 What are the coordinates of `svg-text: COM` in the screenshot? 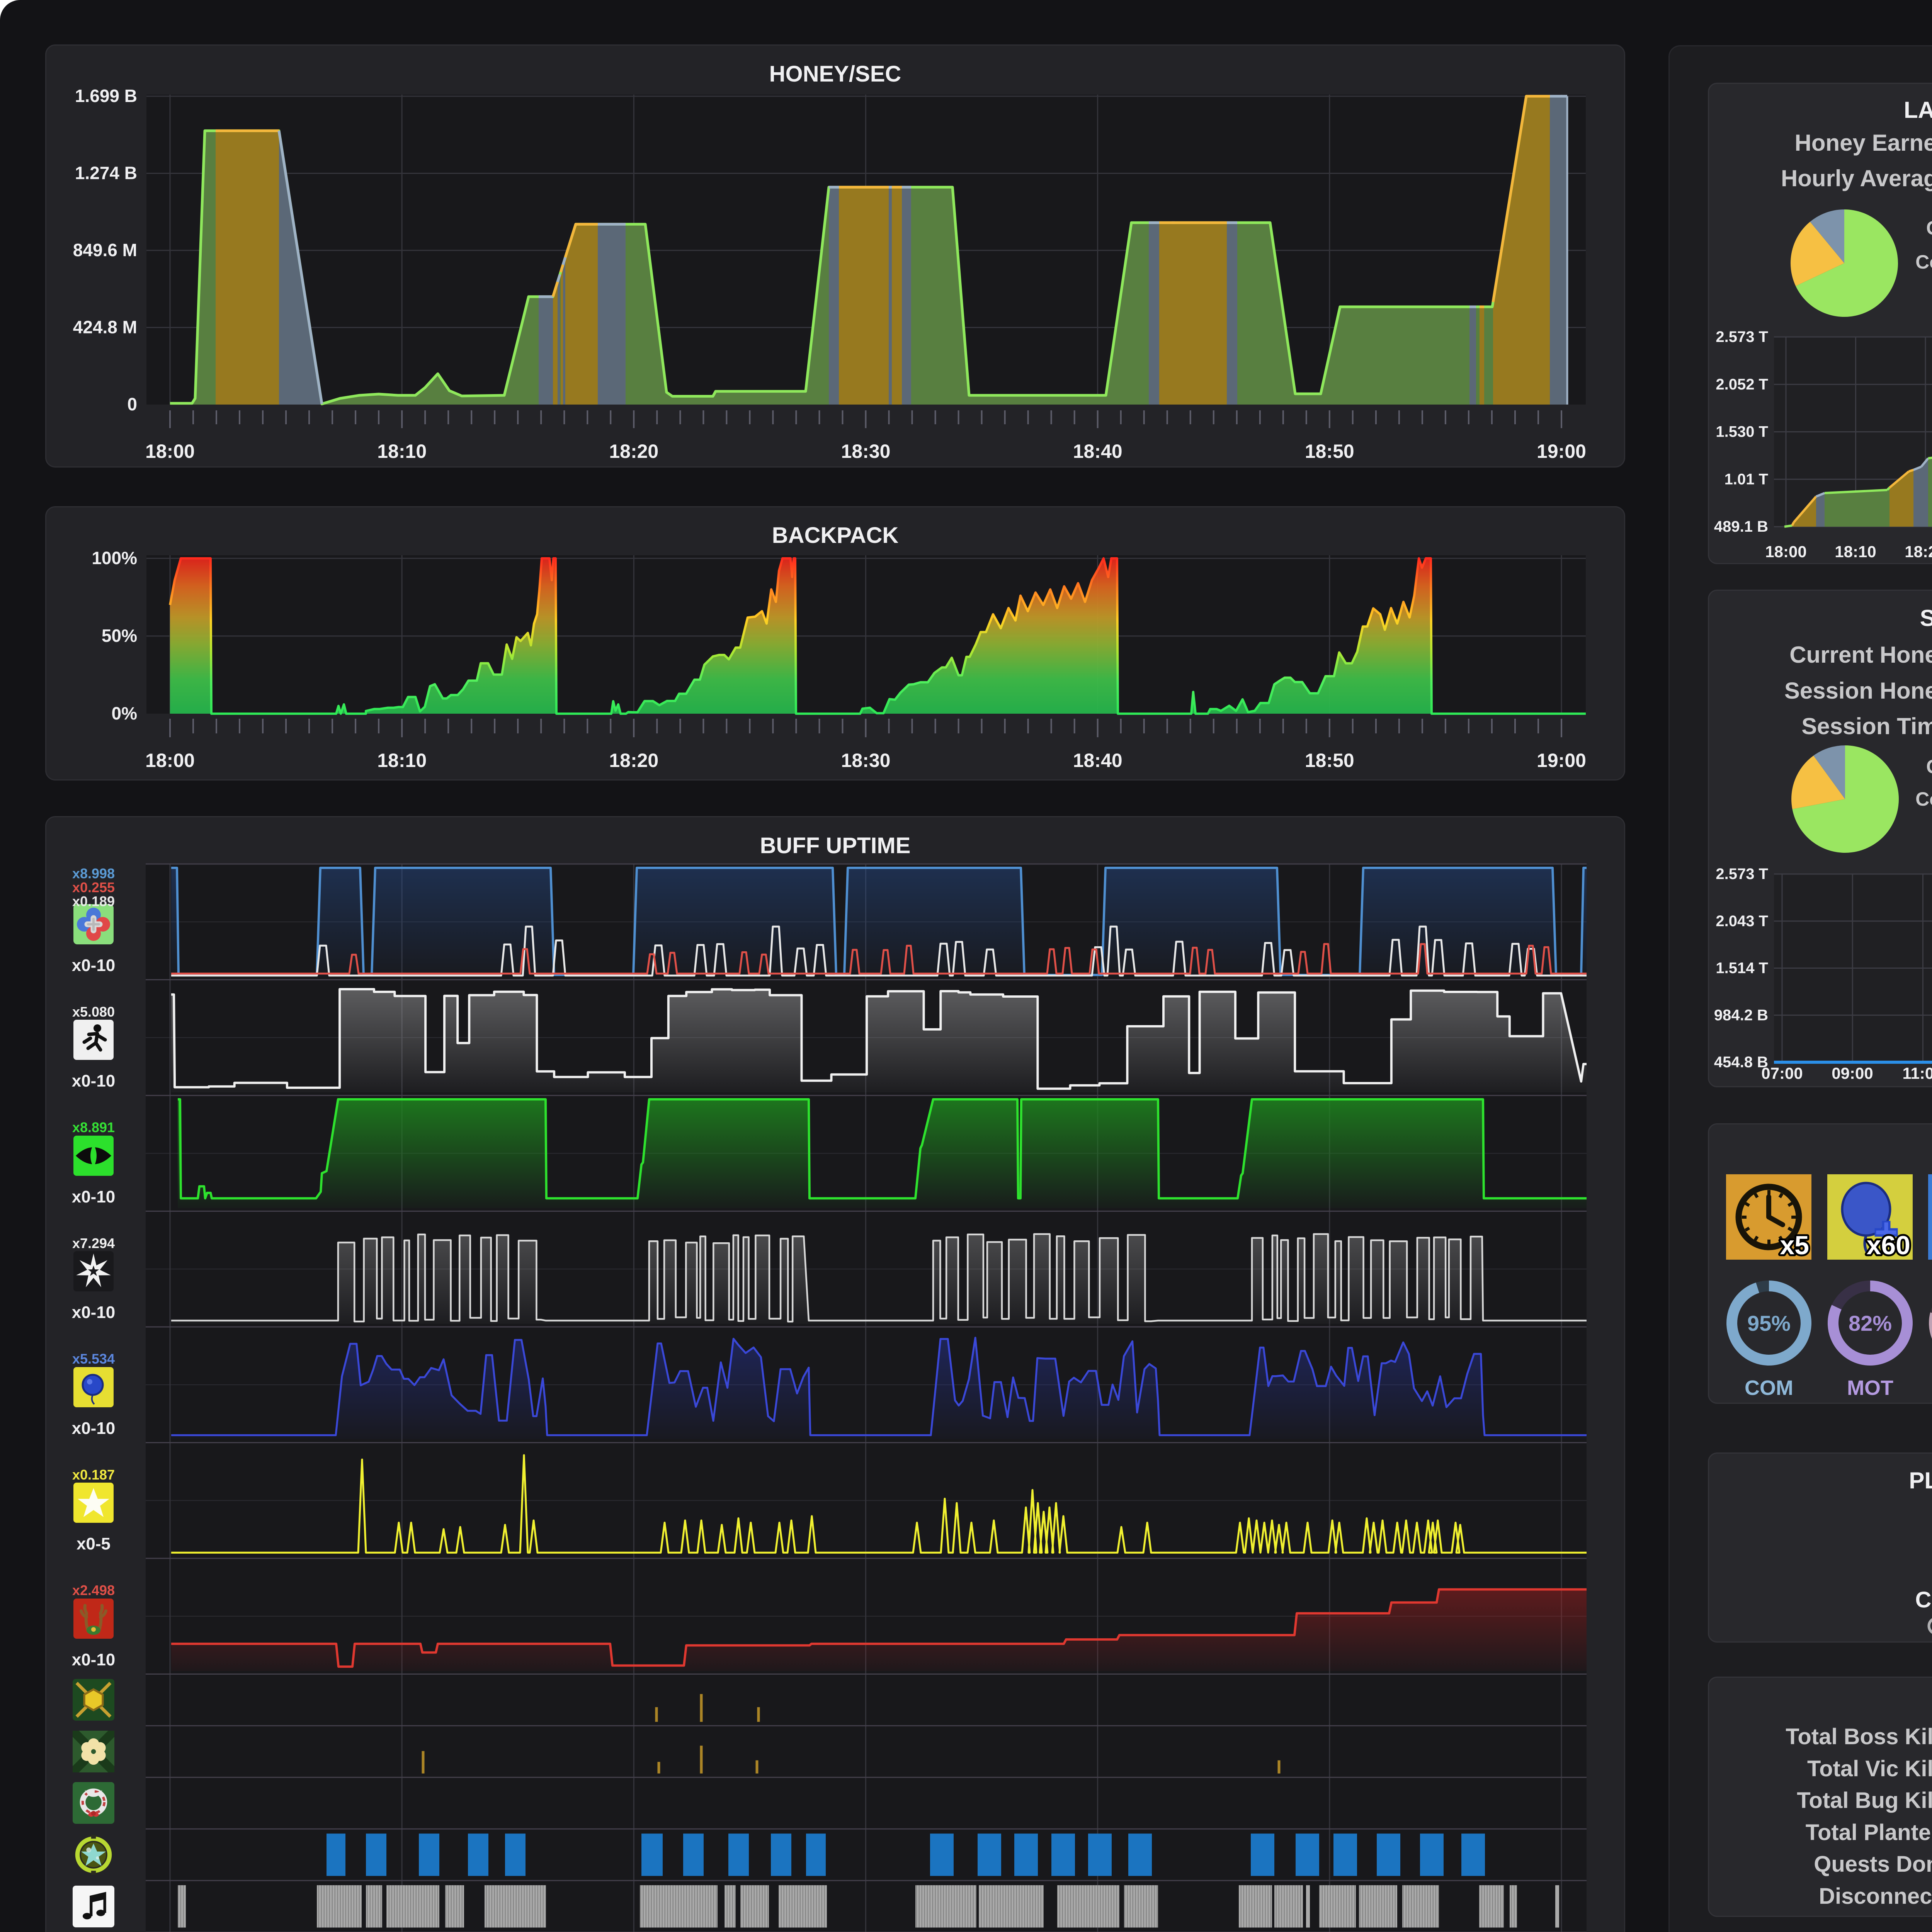 It's located at (1769, 1388).